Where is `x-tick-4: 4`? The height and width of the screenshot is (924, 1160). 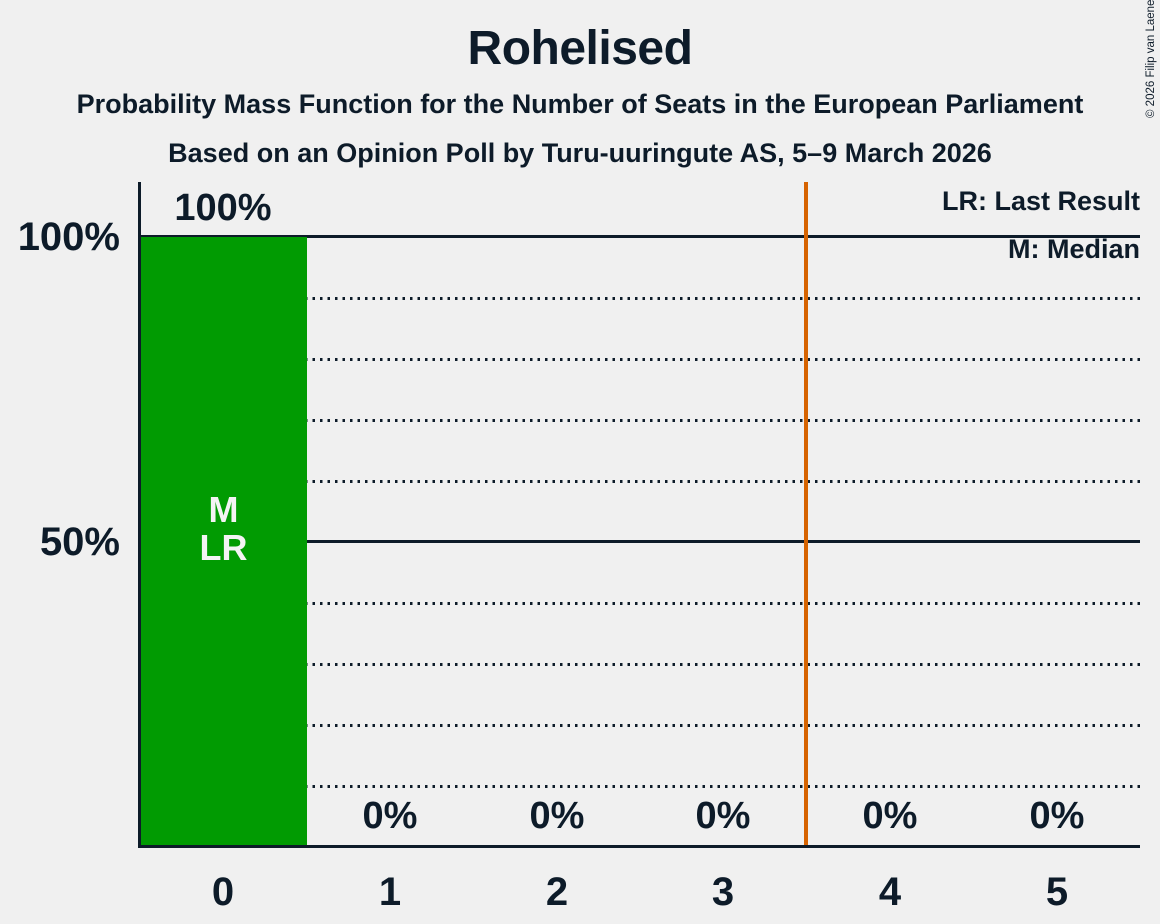 x-tick-4: 4 is located at coordinates (890, 892).